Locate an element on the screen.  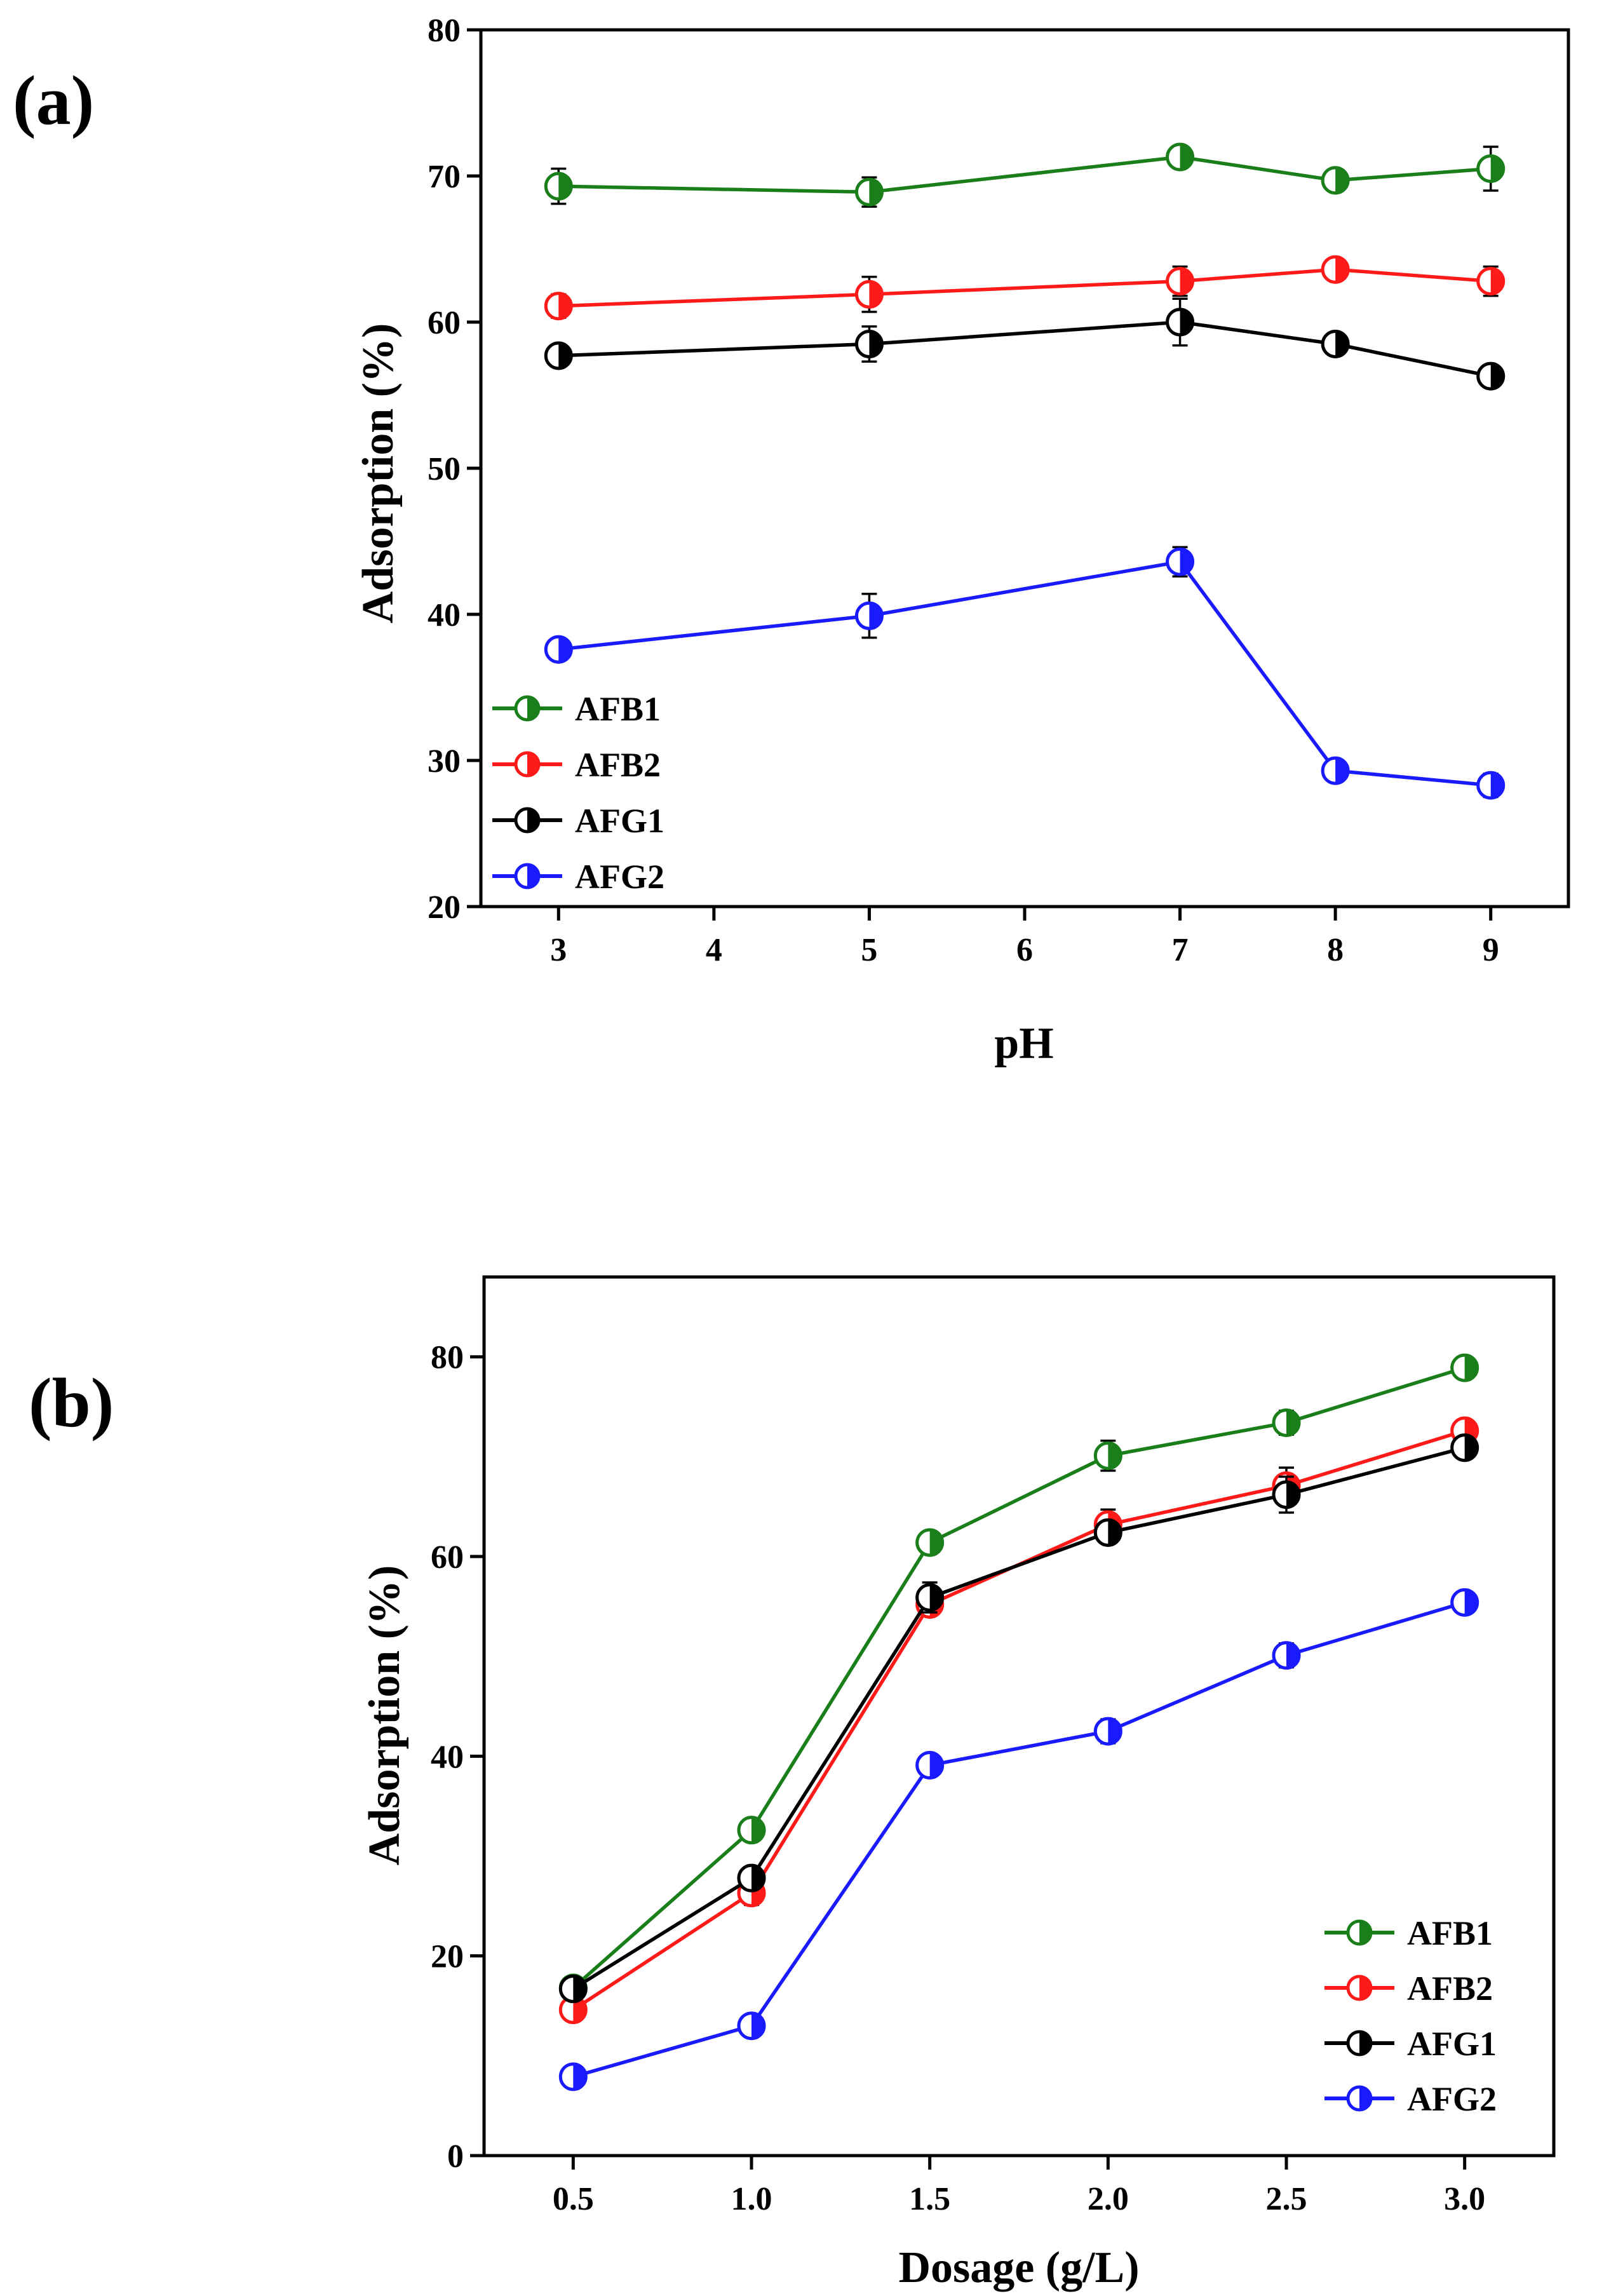
y-tick-label-a: 20 is located at coordinates (444, 907).